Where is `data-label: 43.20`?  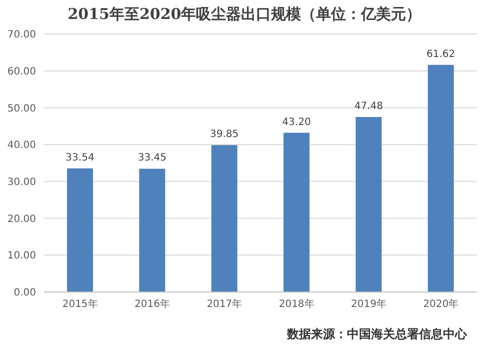 data-label: 43.20 is located at coordinates (296, 122).